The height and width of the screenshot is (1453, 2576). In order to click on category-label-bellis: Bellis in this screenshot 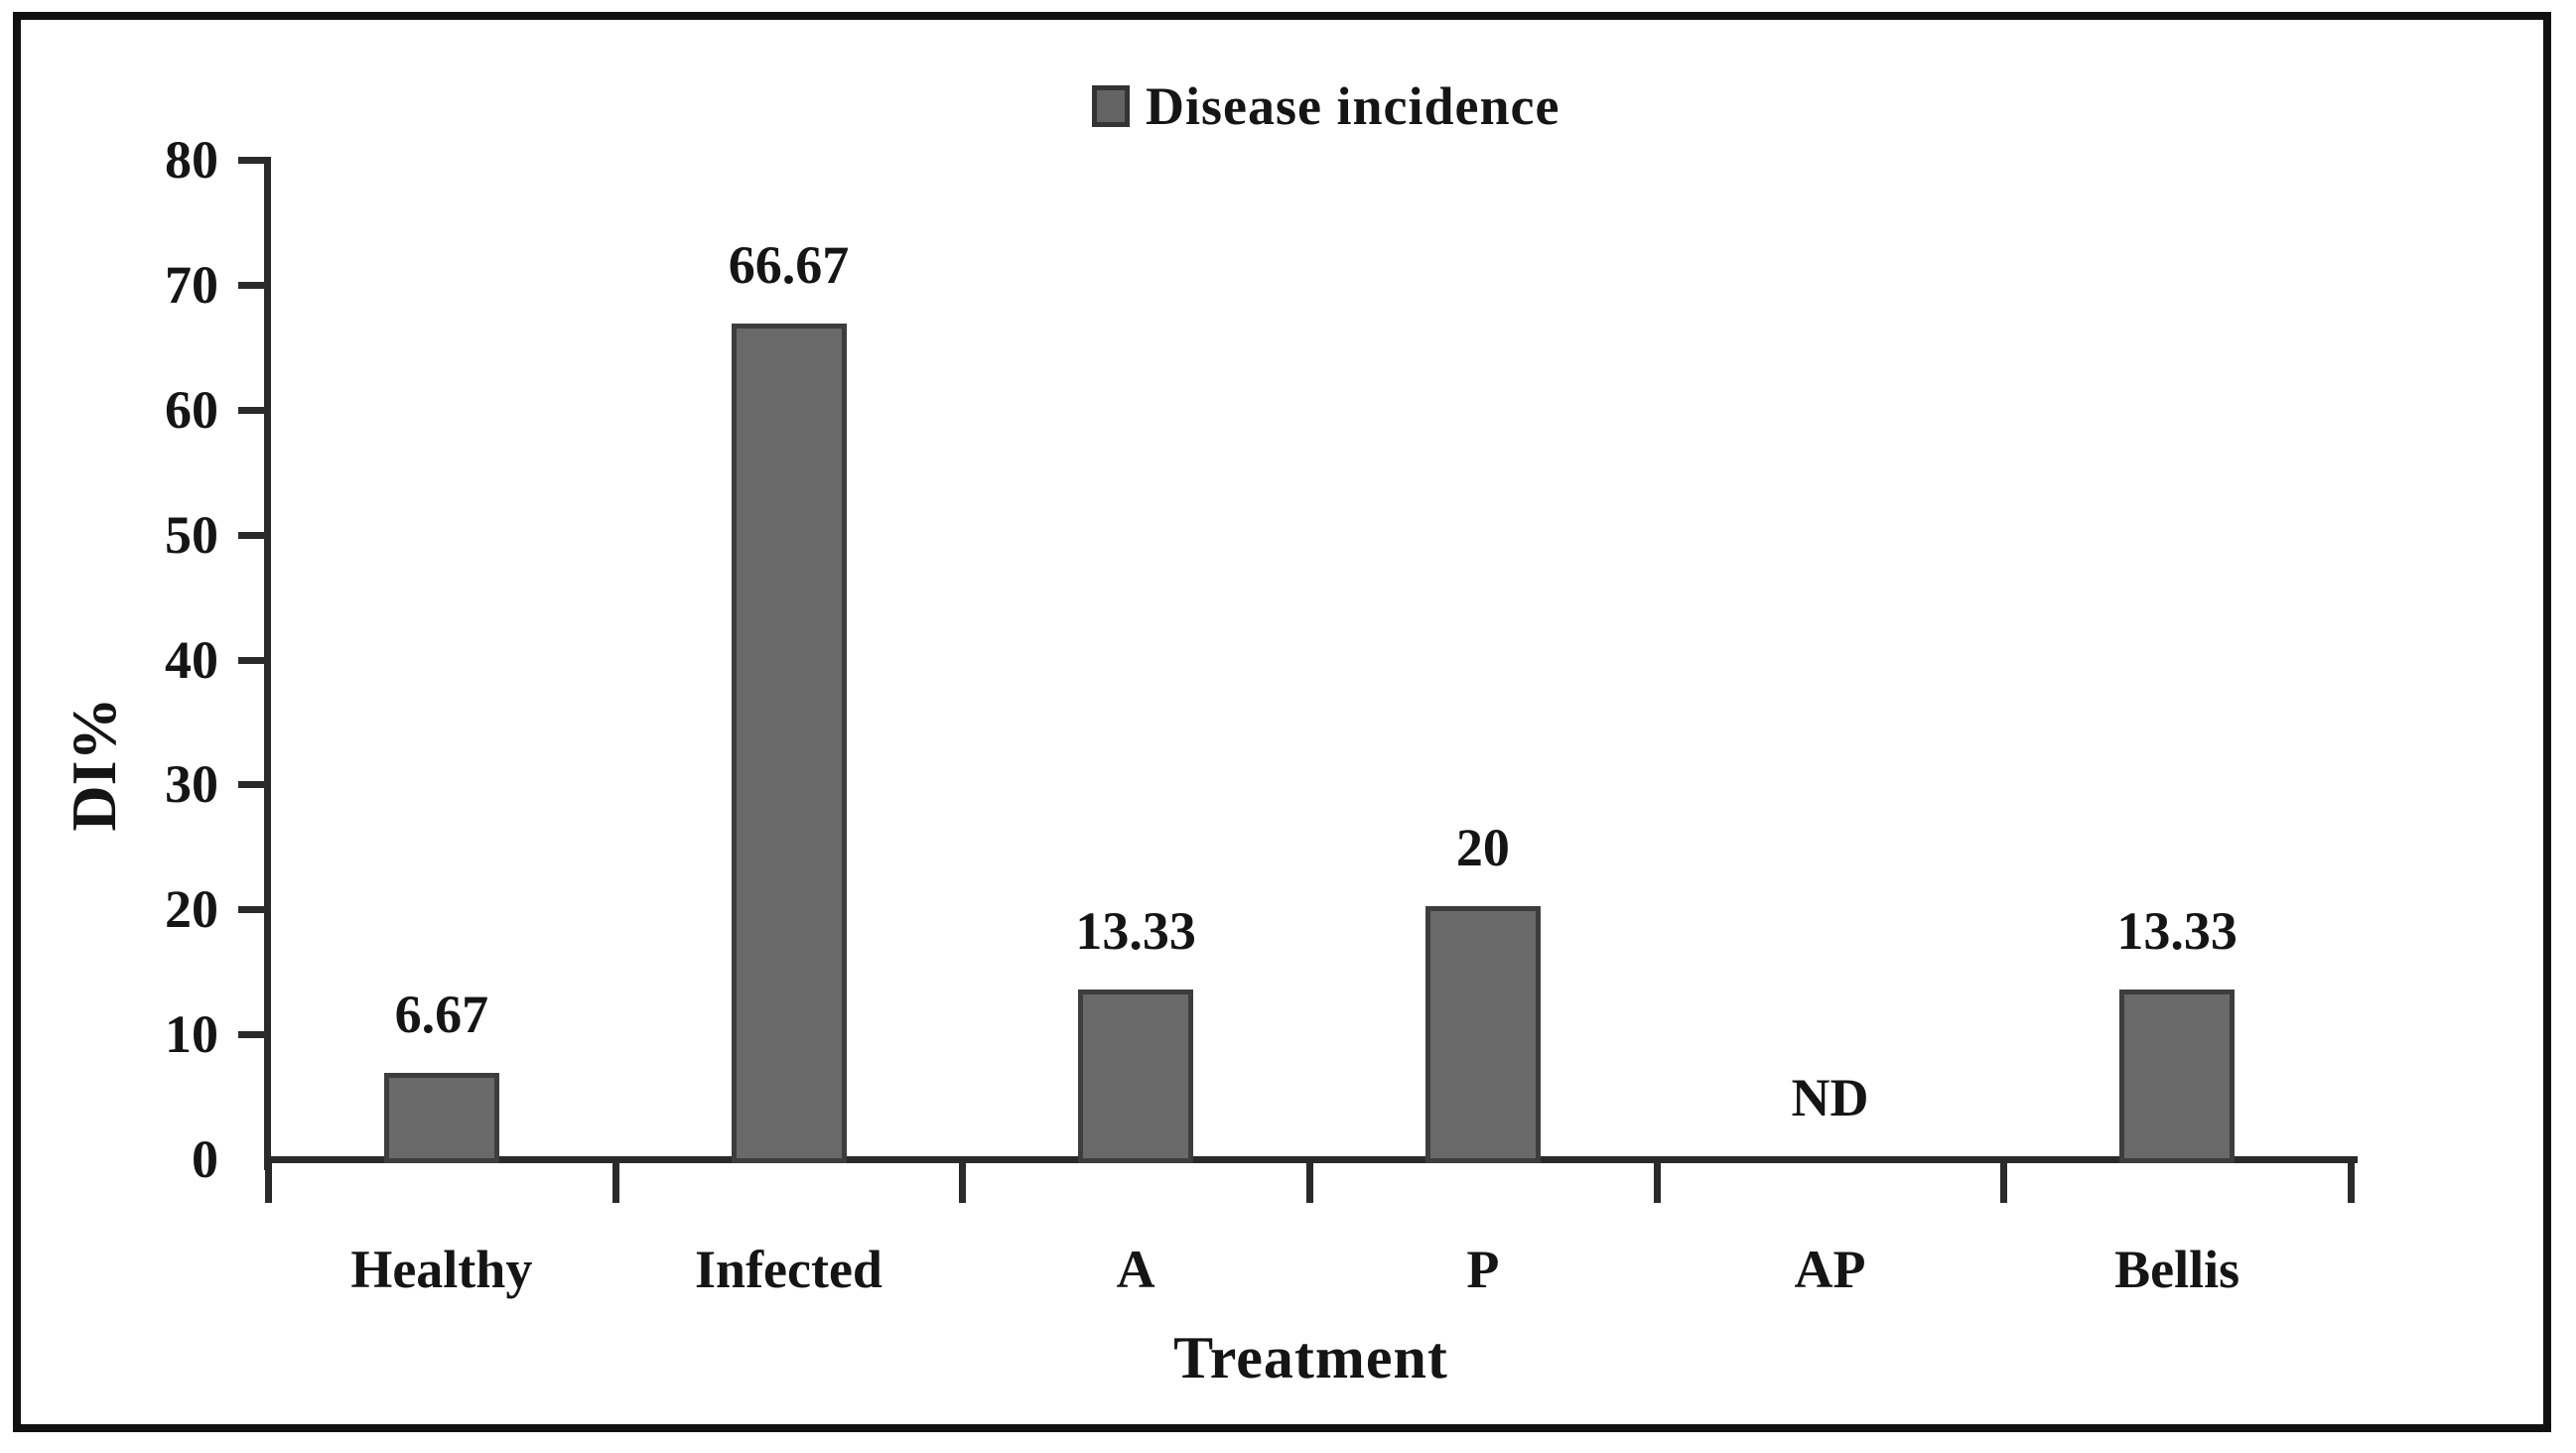, I will do `click(2177, 1269)`.